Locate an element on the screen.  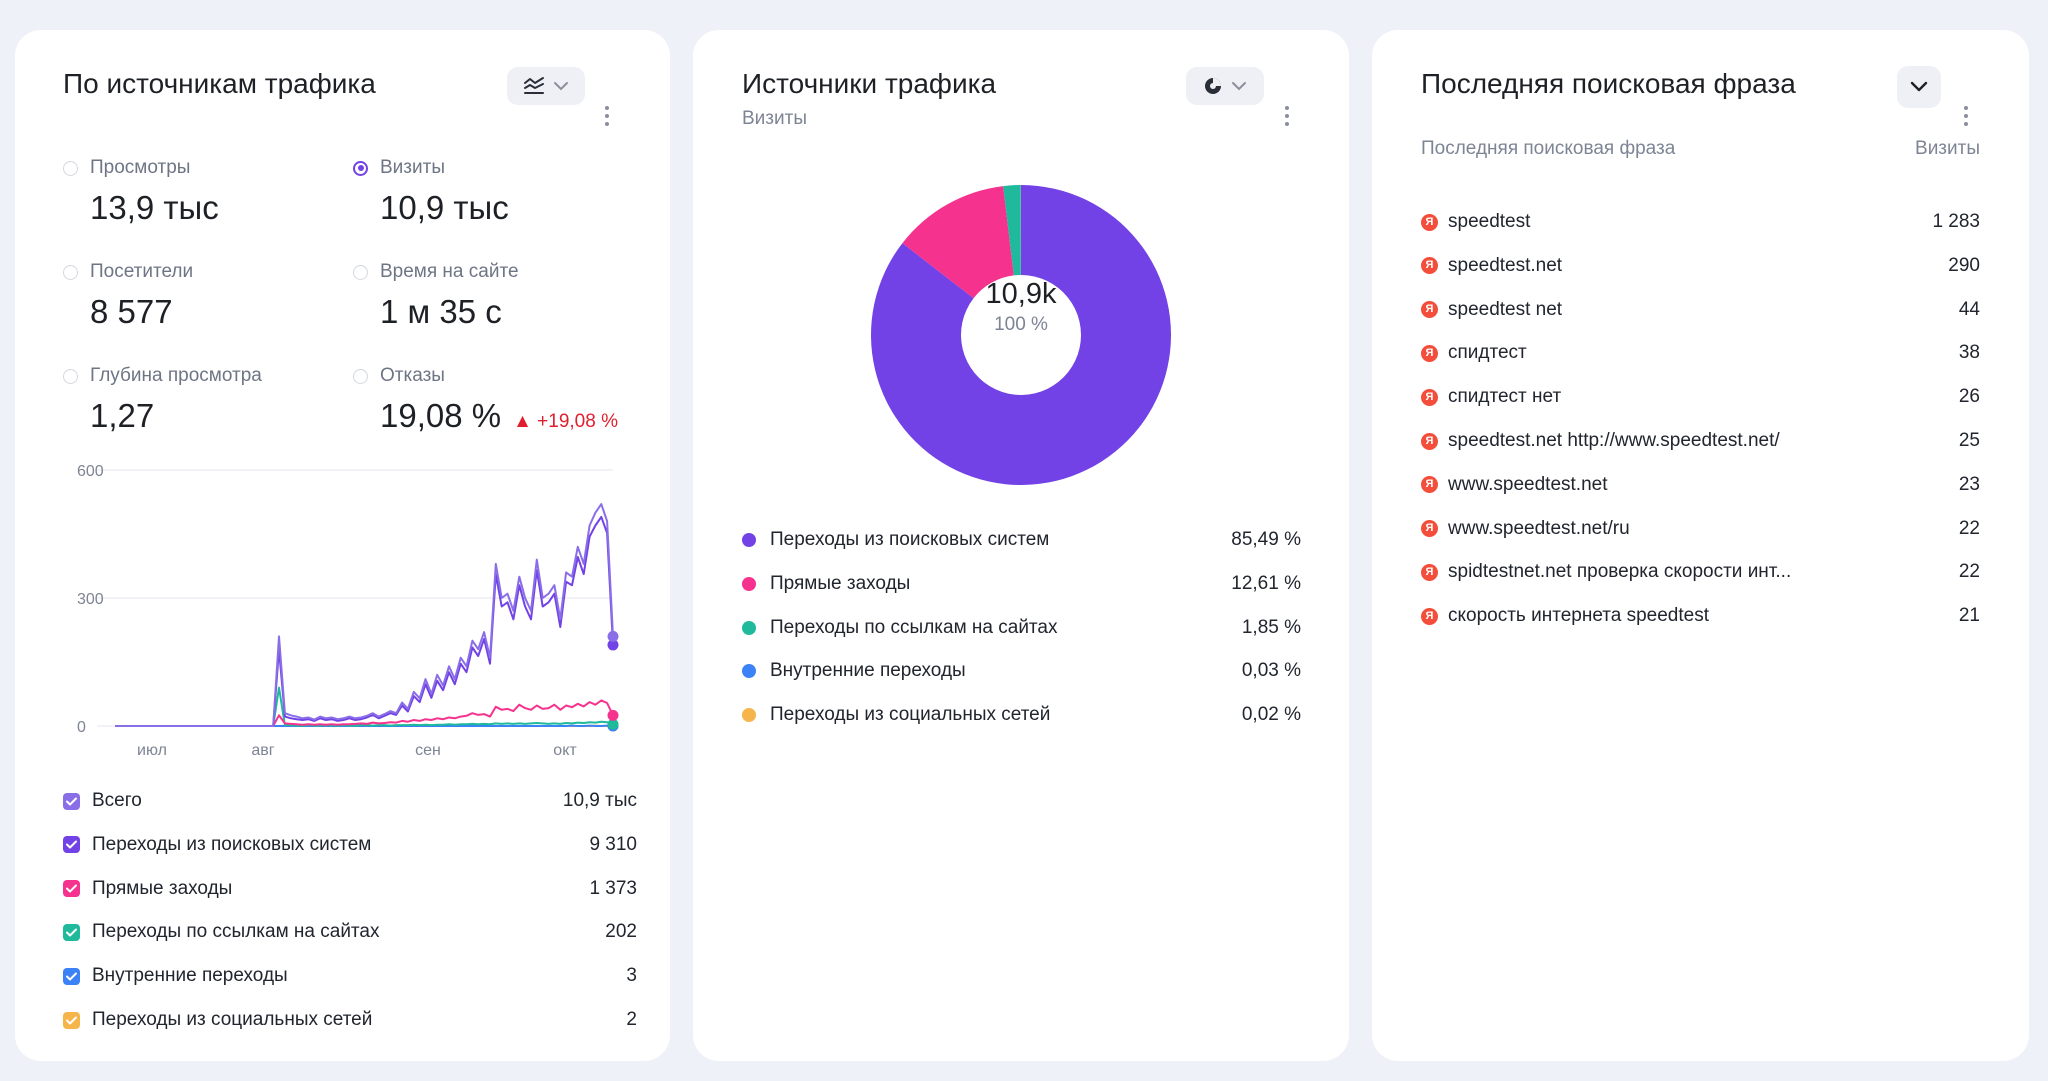
donut-center-value: 10,9k is located at coordinates (1021, 294).